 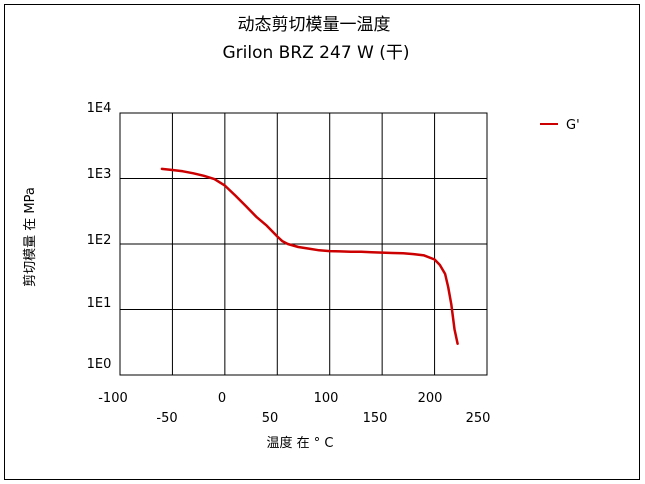 What do you see at coordinates (99, 364) in the screenshot?
I see `y-tick-label: 1E0` at bounding box center [99, 364].